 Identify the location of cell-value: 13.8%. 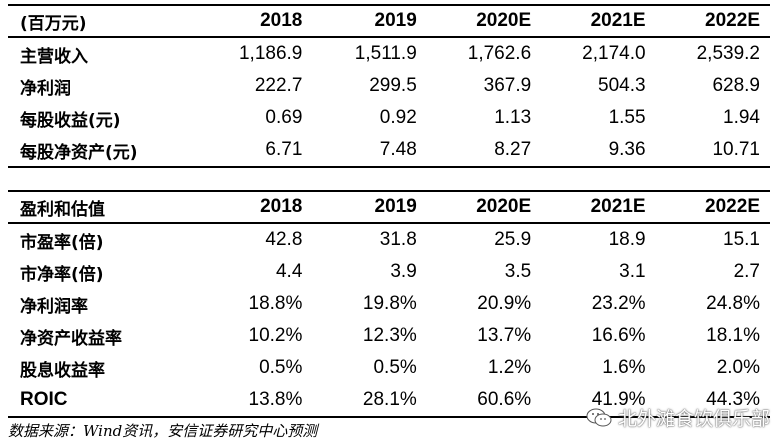
(255, 401).